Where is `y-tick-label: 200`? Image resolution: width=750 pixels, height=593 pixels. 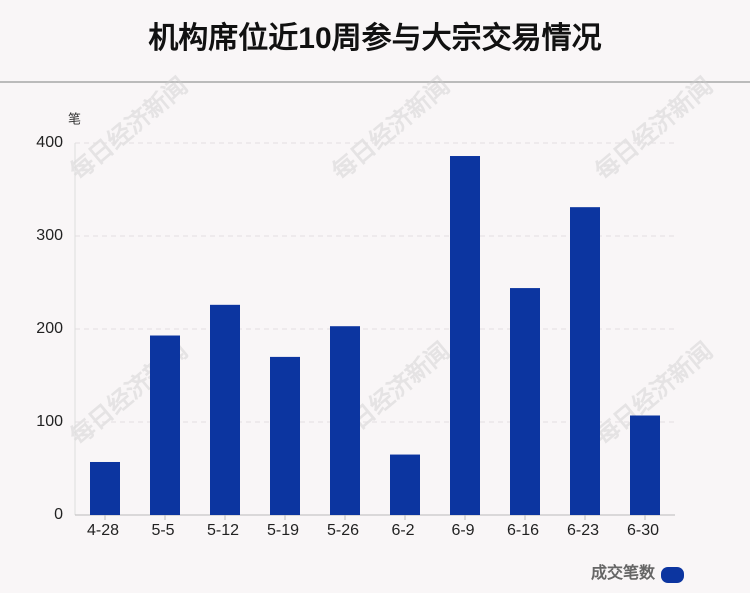 y-tick-label: 200 is located at coordinates (49, 328).